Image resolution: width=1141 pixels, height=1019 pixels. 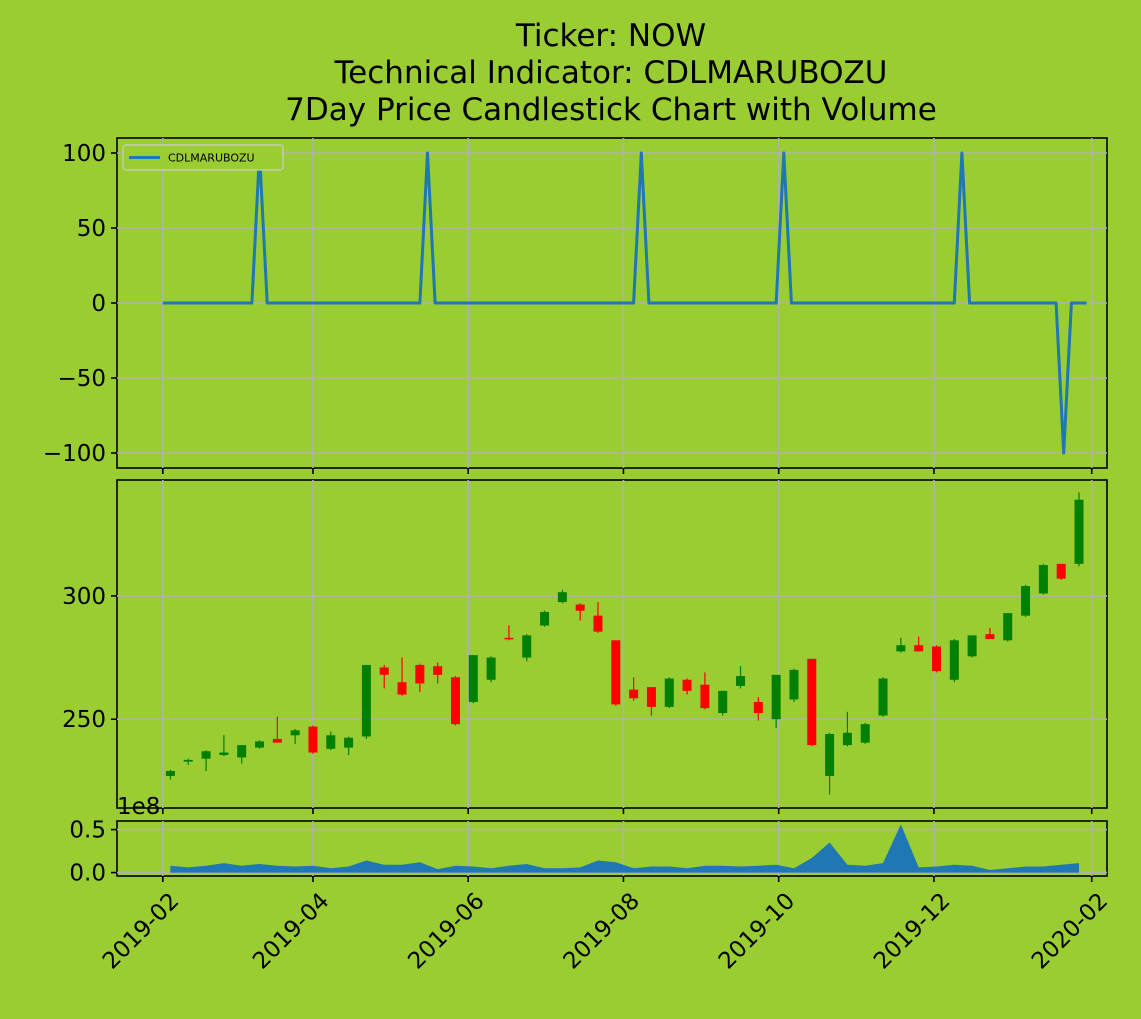 I want to click on volume-offset-label: 1e8, so click(x=138, y=807).